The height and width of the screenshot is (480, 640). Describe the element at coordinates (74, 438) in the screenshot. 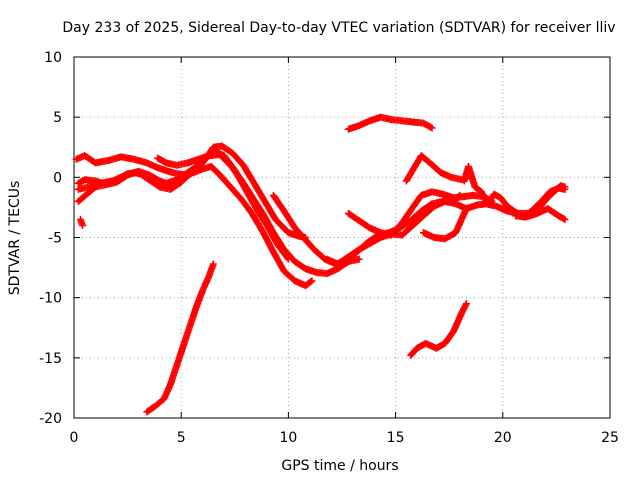

I see `x-tick-label: 0` at that location.